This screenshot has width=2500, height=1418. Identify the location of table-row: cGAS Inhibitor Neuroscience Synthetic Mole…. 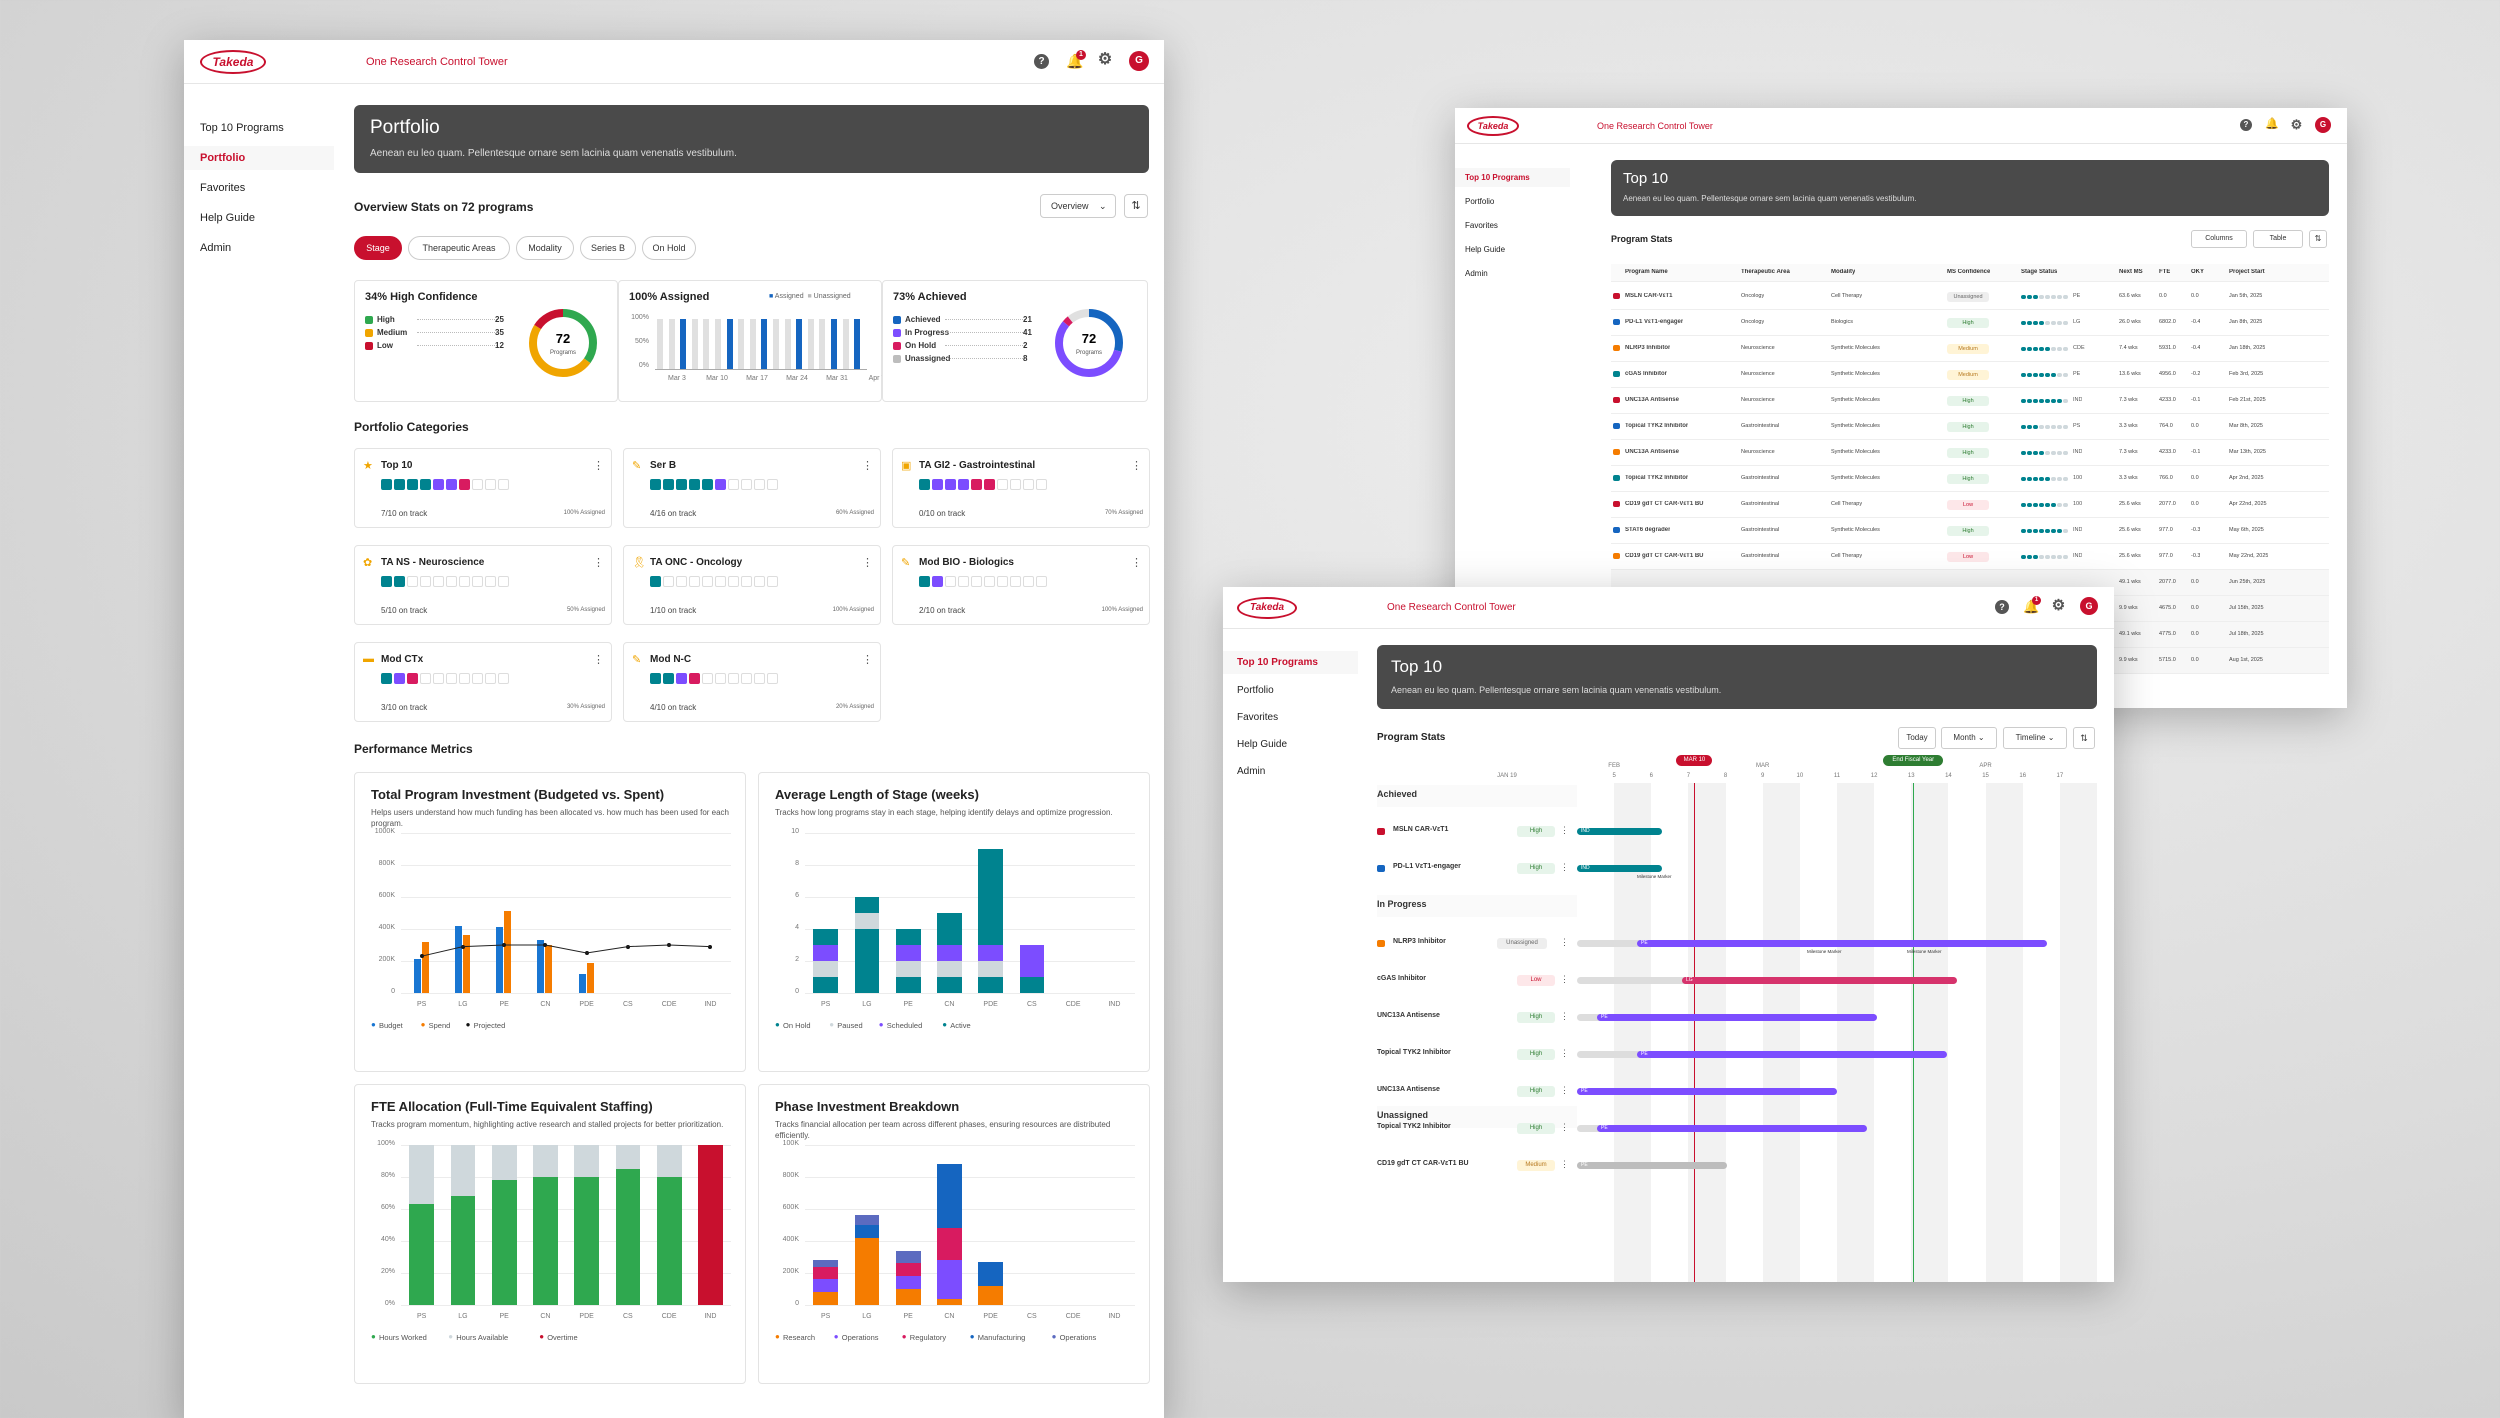
(1970, 375).